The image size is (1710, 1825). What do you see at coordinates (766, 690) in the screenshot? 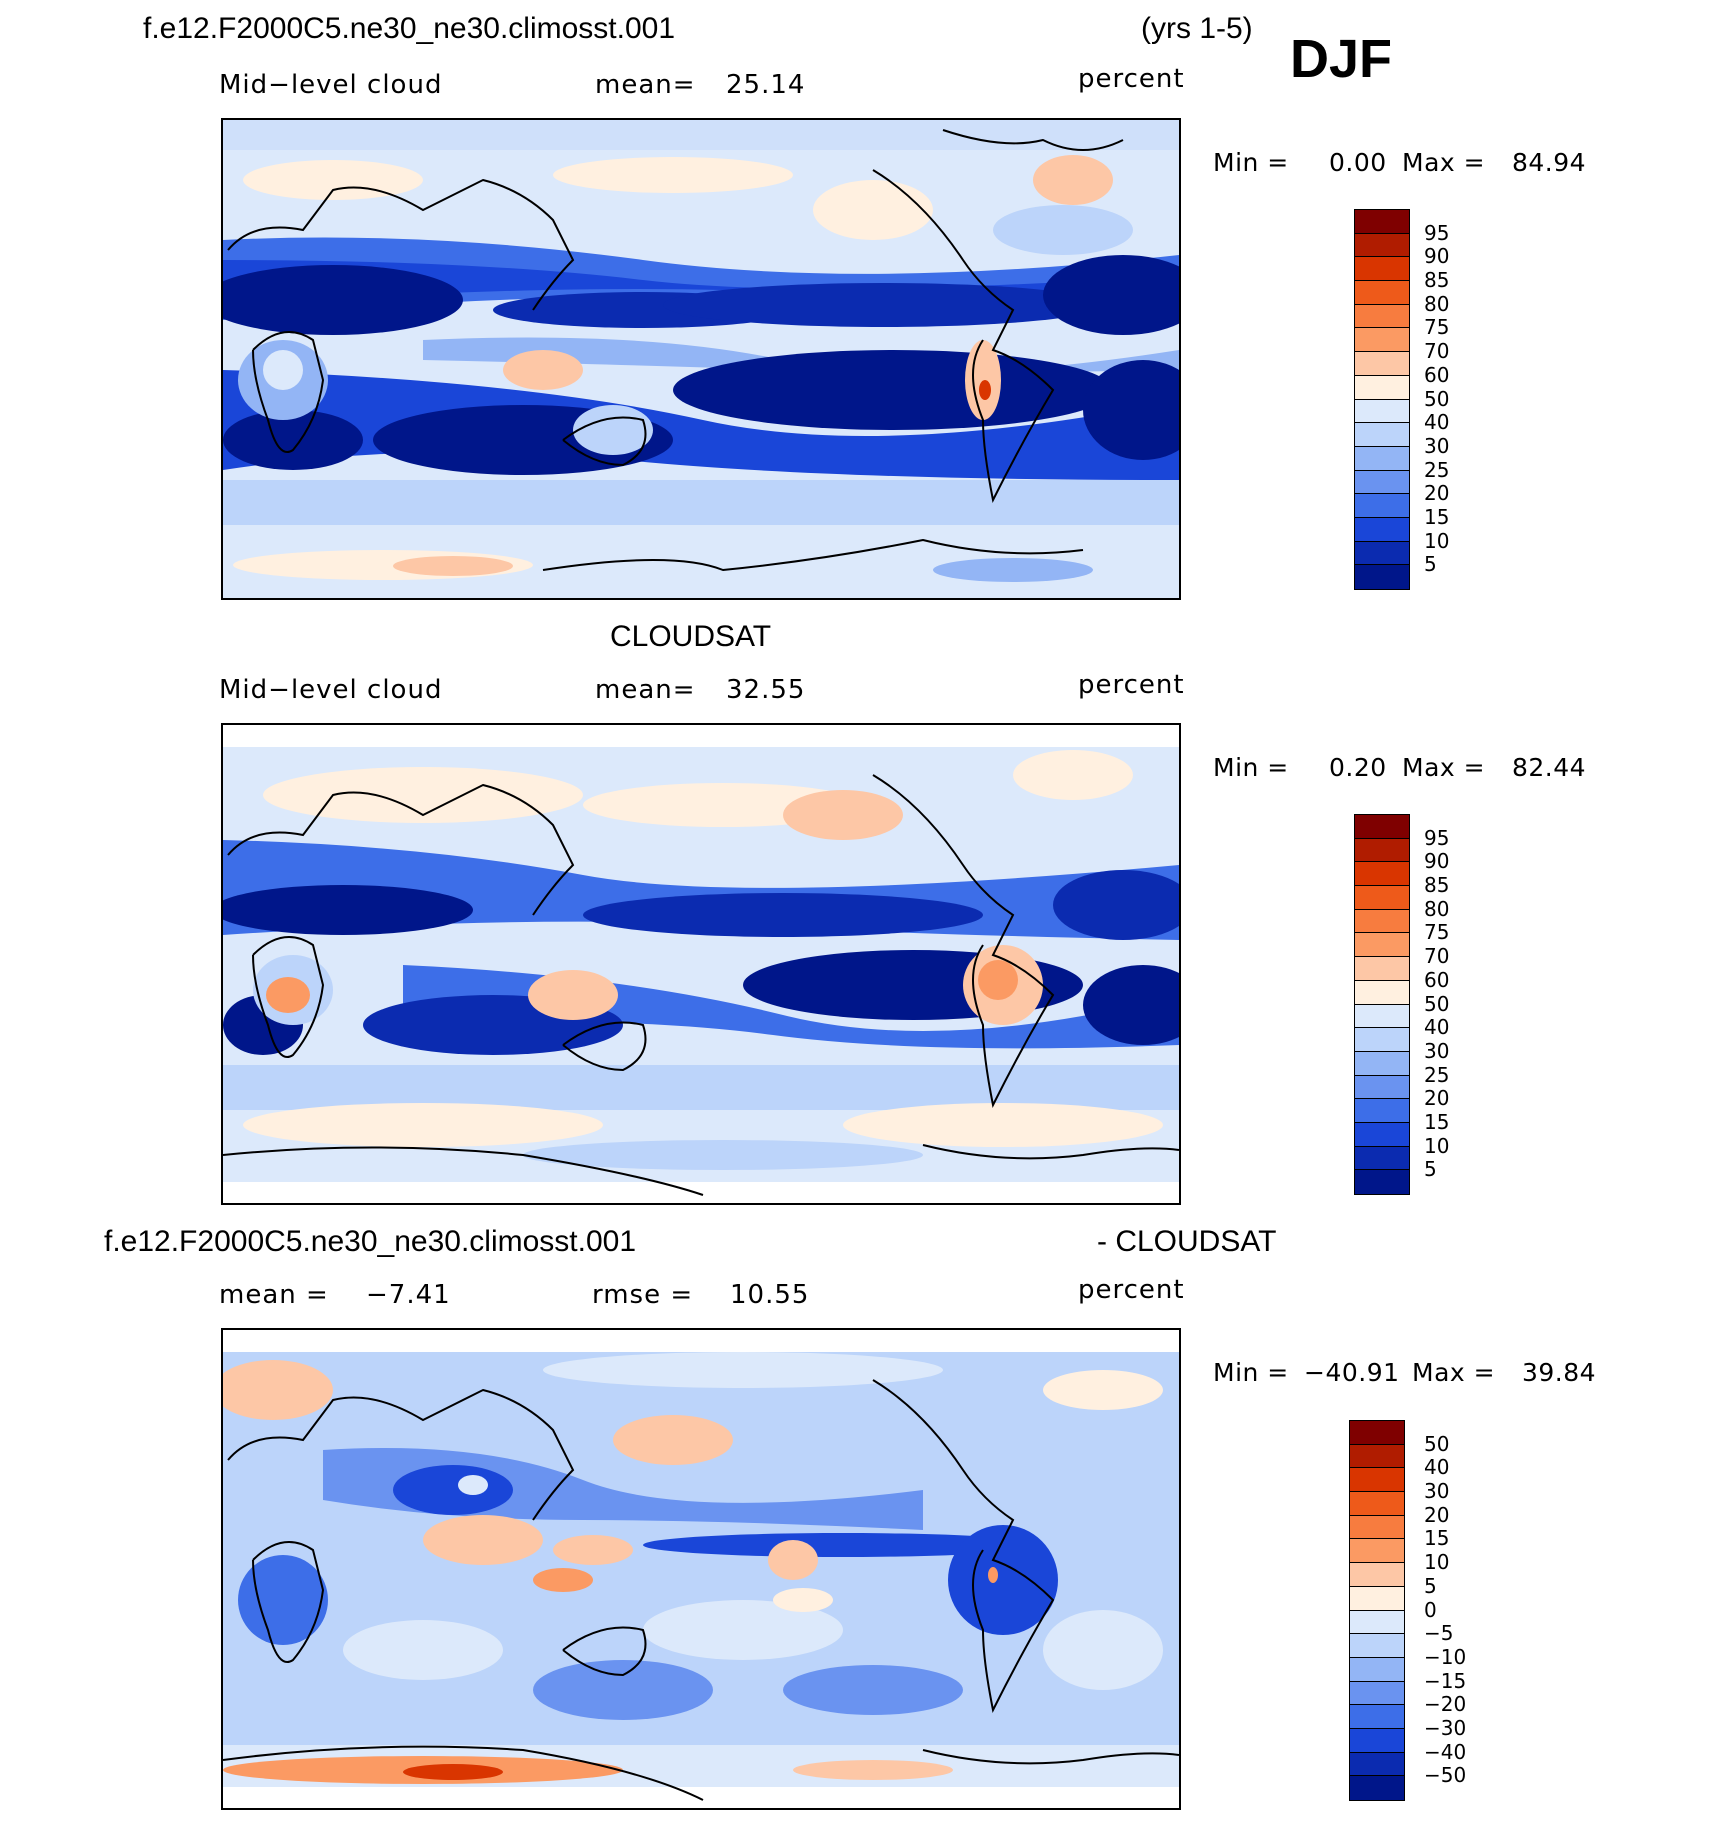
I see `panel2-mean-value: 32.55` at bounding box center [766, 690].